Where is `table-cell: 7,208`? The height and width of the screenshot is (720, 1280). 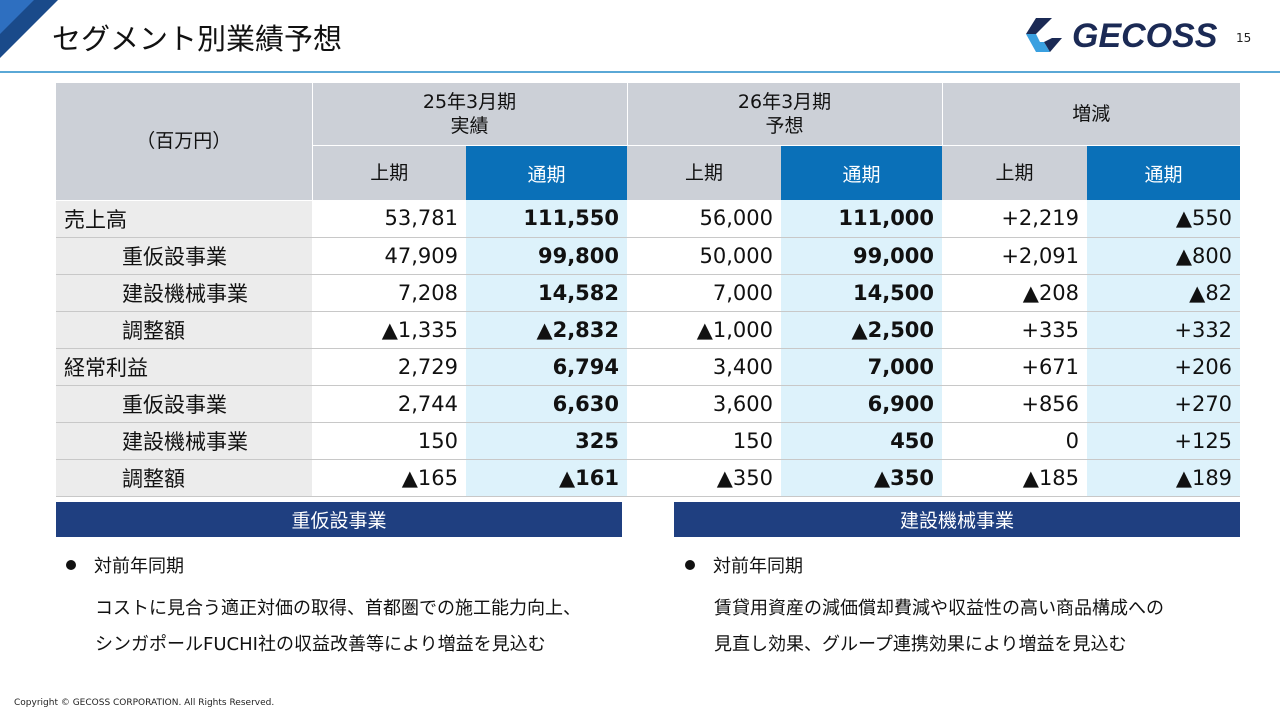
table-cell: 7,208 is located at coordinates (389, 293).